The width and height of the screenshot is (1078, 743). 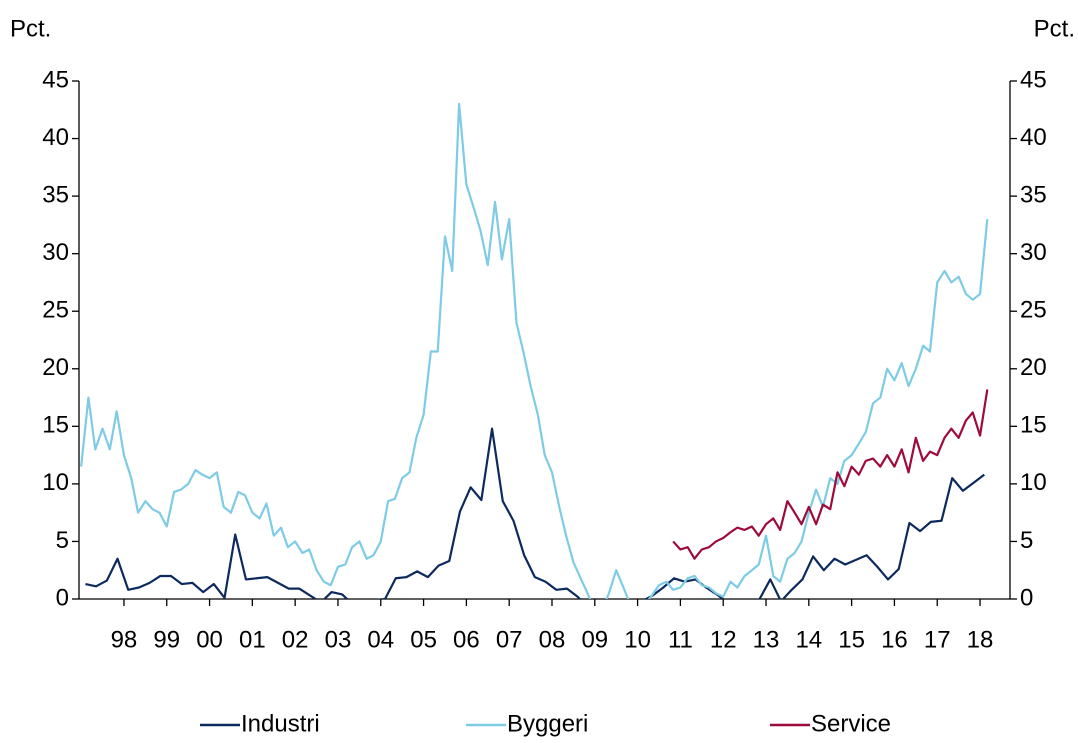 What do you see at coordinates (1054, 28) in the screenshot?
I see `y2-axis-label: Pct.` at bounding box center [1054, 28].